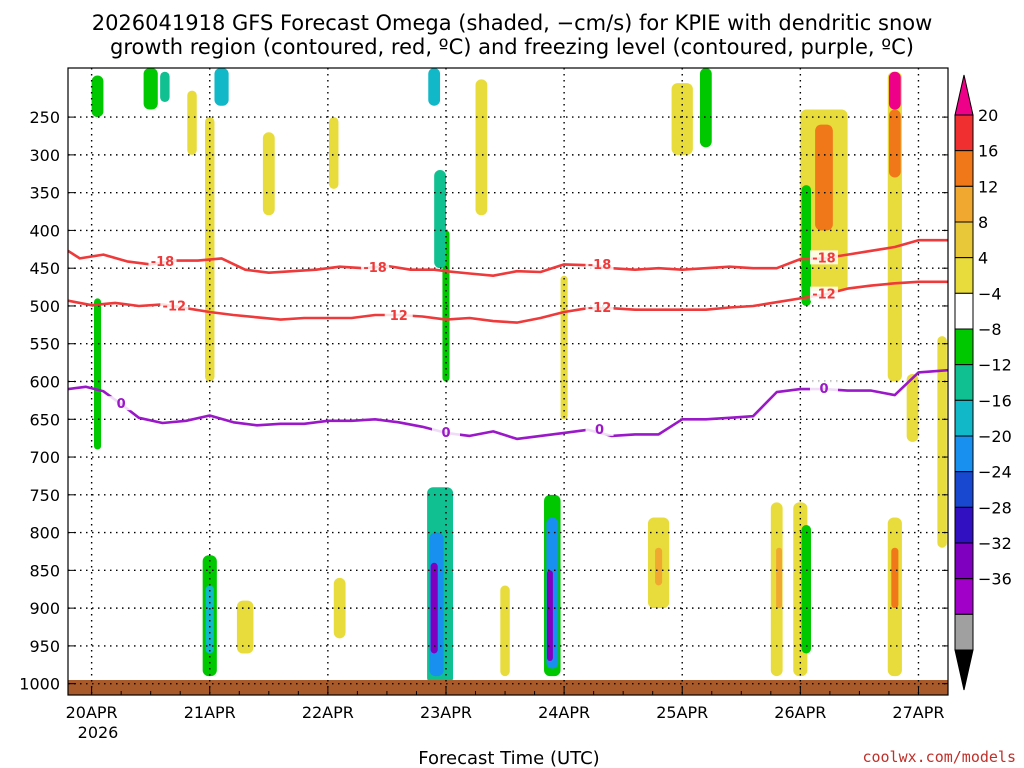 This screenshot has height=768, width=1024. Describe the element at coordinates (44, 268) in the screenshot. I see `y-tick-label: 450` at that location.